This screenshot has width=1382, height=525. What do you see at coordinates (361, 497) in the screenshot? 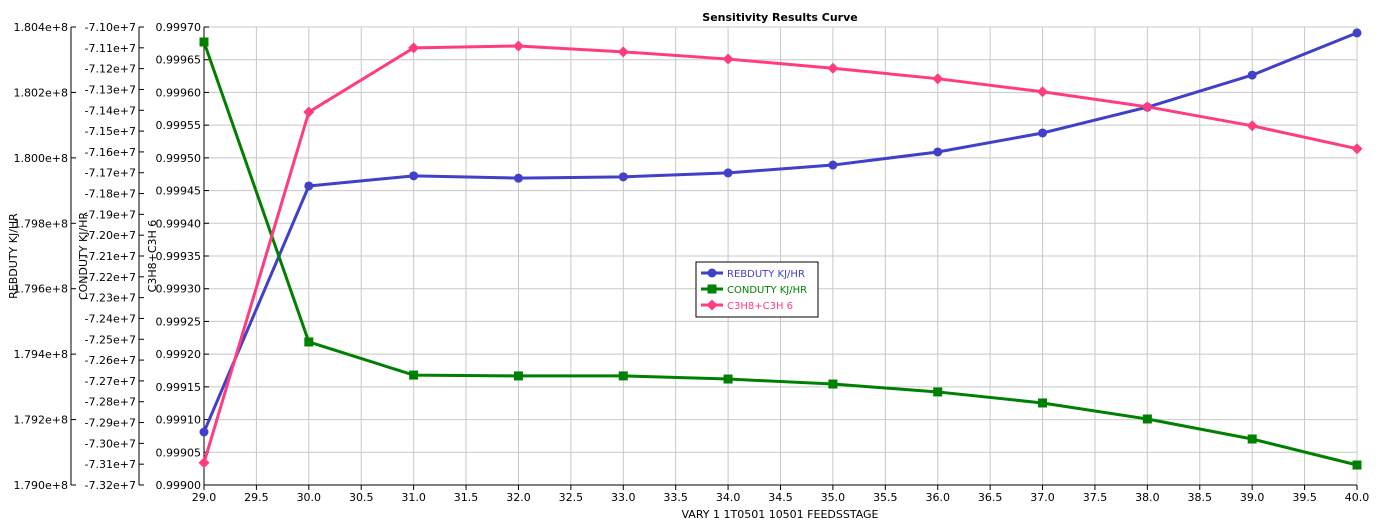
I see `x-tick-label: 30.5` at bounding box center [361, 497].